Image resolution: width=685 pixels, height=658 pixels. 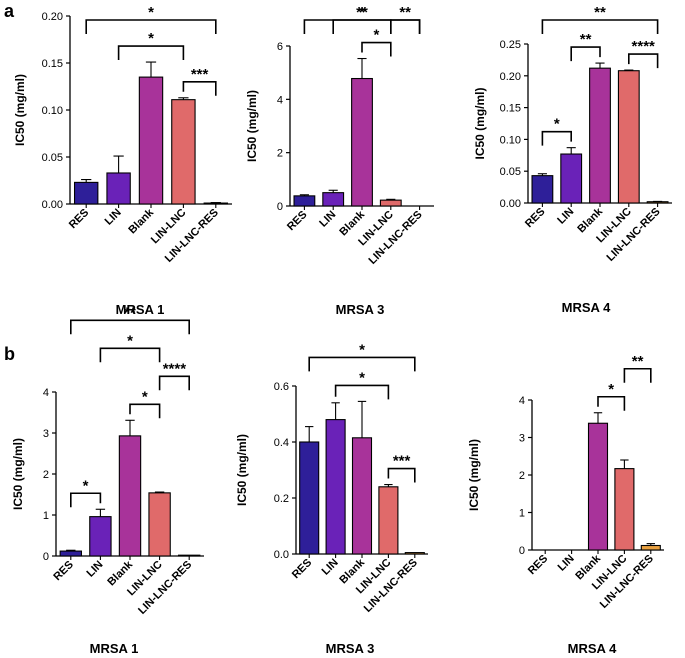 I want to click on y-tick-label: 0.25, so click(x=510, y=45).